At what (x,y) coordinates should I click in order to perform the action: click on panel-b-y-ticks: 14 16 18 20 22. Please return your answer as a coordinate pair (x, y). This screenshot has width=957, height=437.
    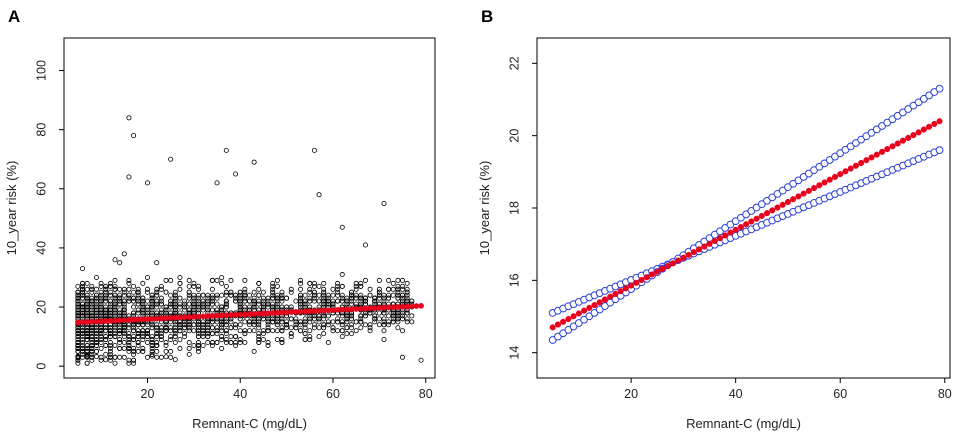
    Looking at the image, I should click on (522, 208).